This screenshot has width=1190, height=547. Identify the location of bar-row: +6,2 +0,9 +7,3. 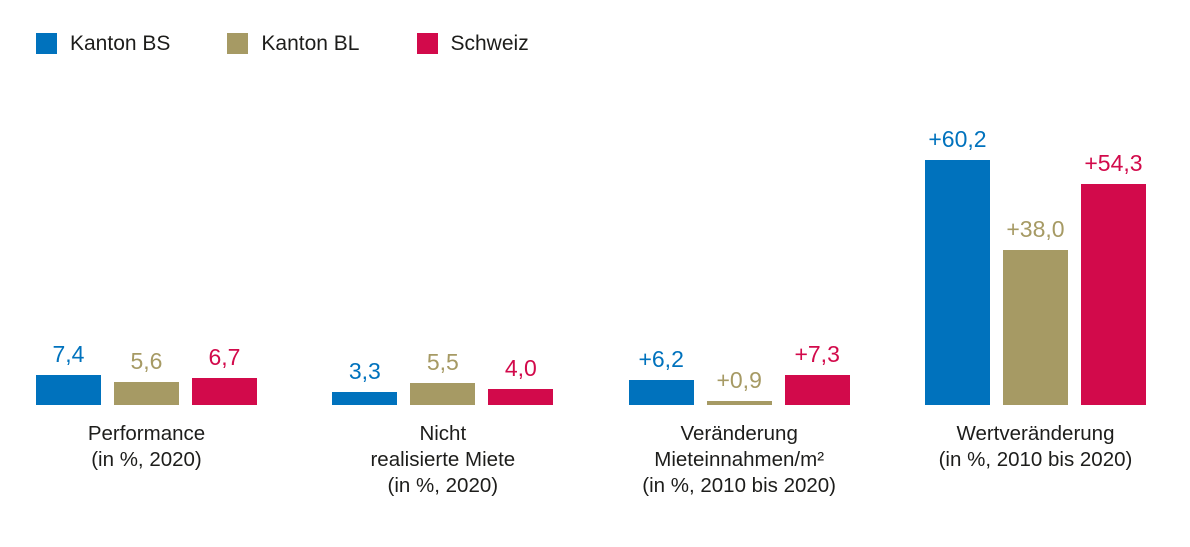
(739, 246).